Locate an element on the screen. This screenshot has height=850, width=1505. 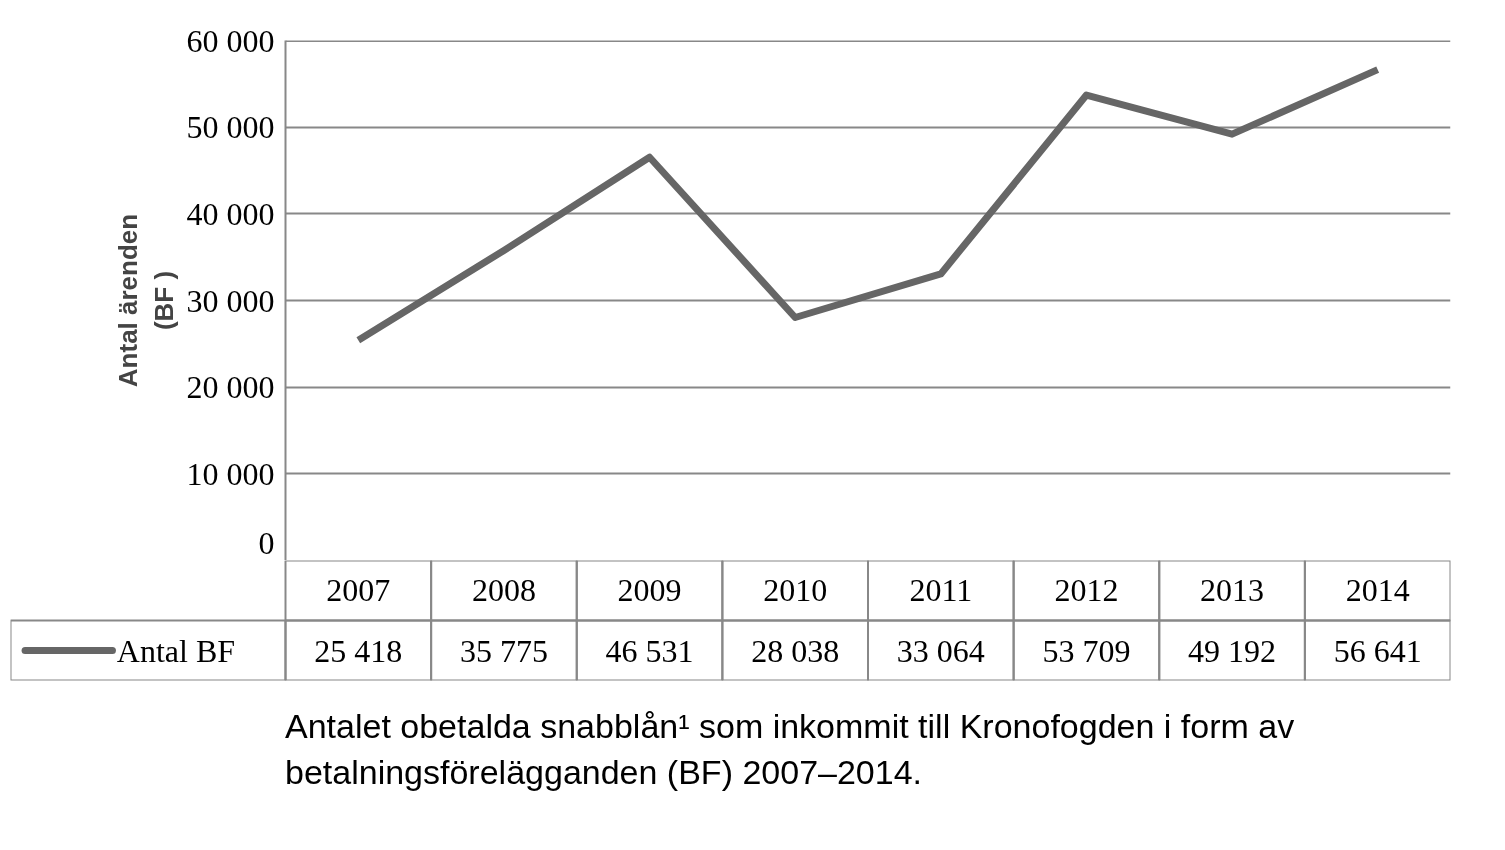
y-tick-label: 30 000 is located at coordinates (230, 300).